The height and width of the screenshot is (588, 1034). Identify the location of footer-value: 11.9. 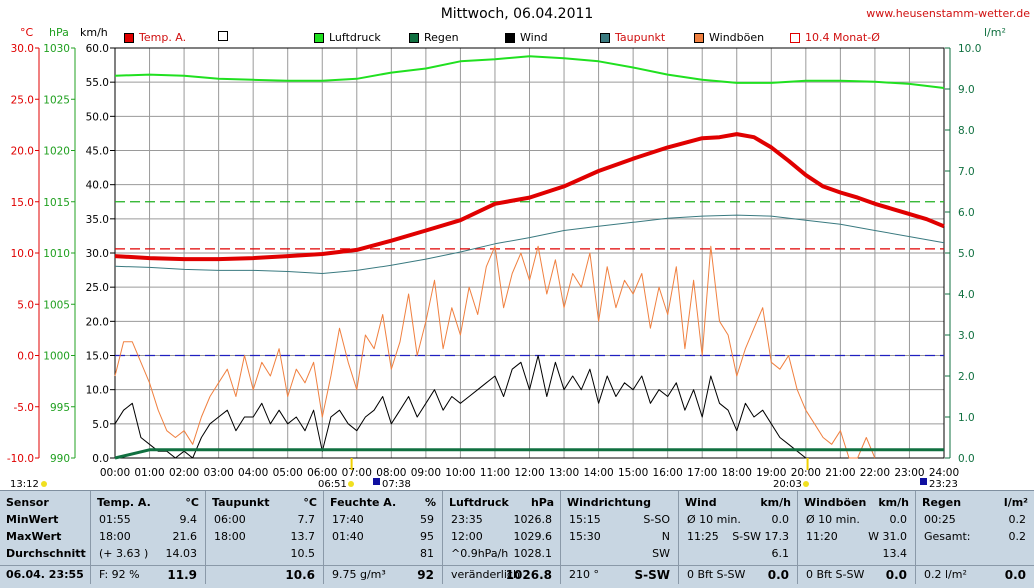
(182, 575).